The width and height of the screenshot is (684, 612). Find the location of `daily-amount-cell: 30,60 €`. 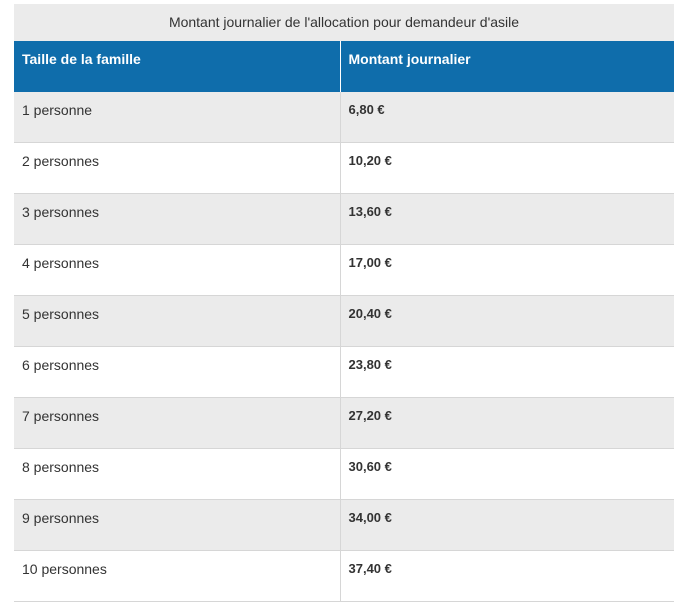

daily-amount-cell: 30,60 € is located at coordinates (507, 474).